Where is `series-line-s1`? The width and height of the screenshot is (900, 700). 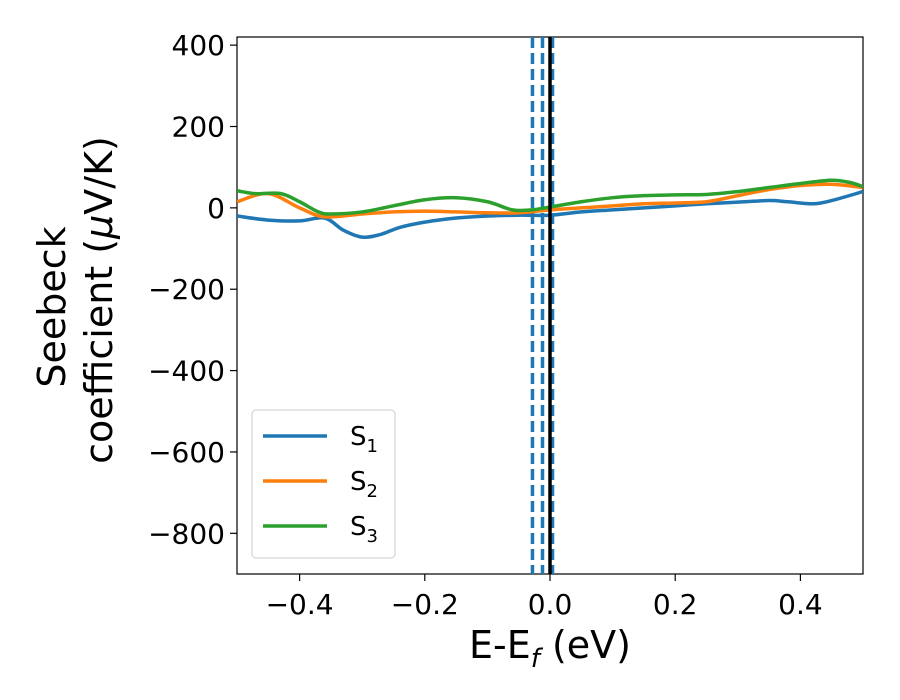
series-line-s1 is located at coordinates (550, 214).